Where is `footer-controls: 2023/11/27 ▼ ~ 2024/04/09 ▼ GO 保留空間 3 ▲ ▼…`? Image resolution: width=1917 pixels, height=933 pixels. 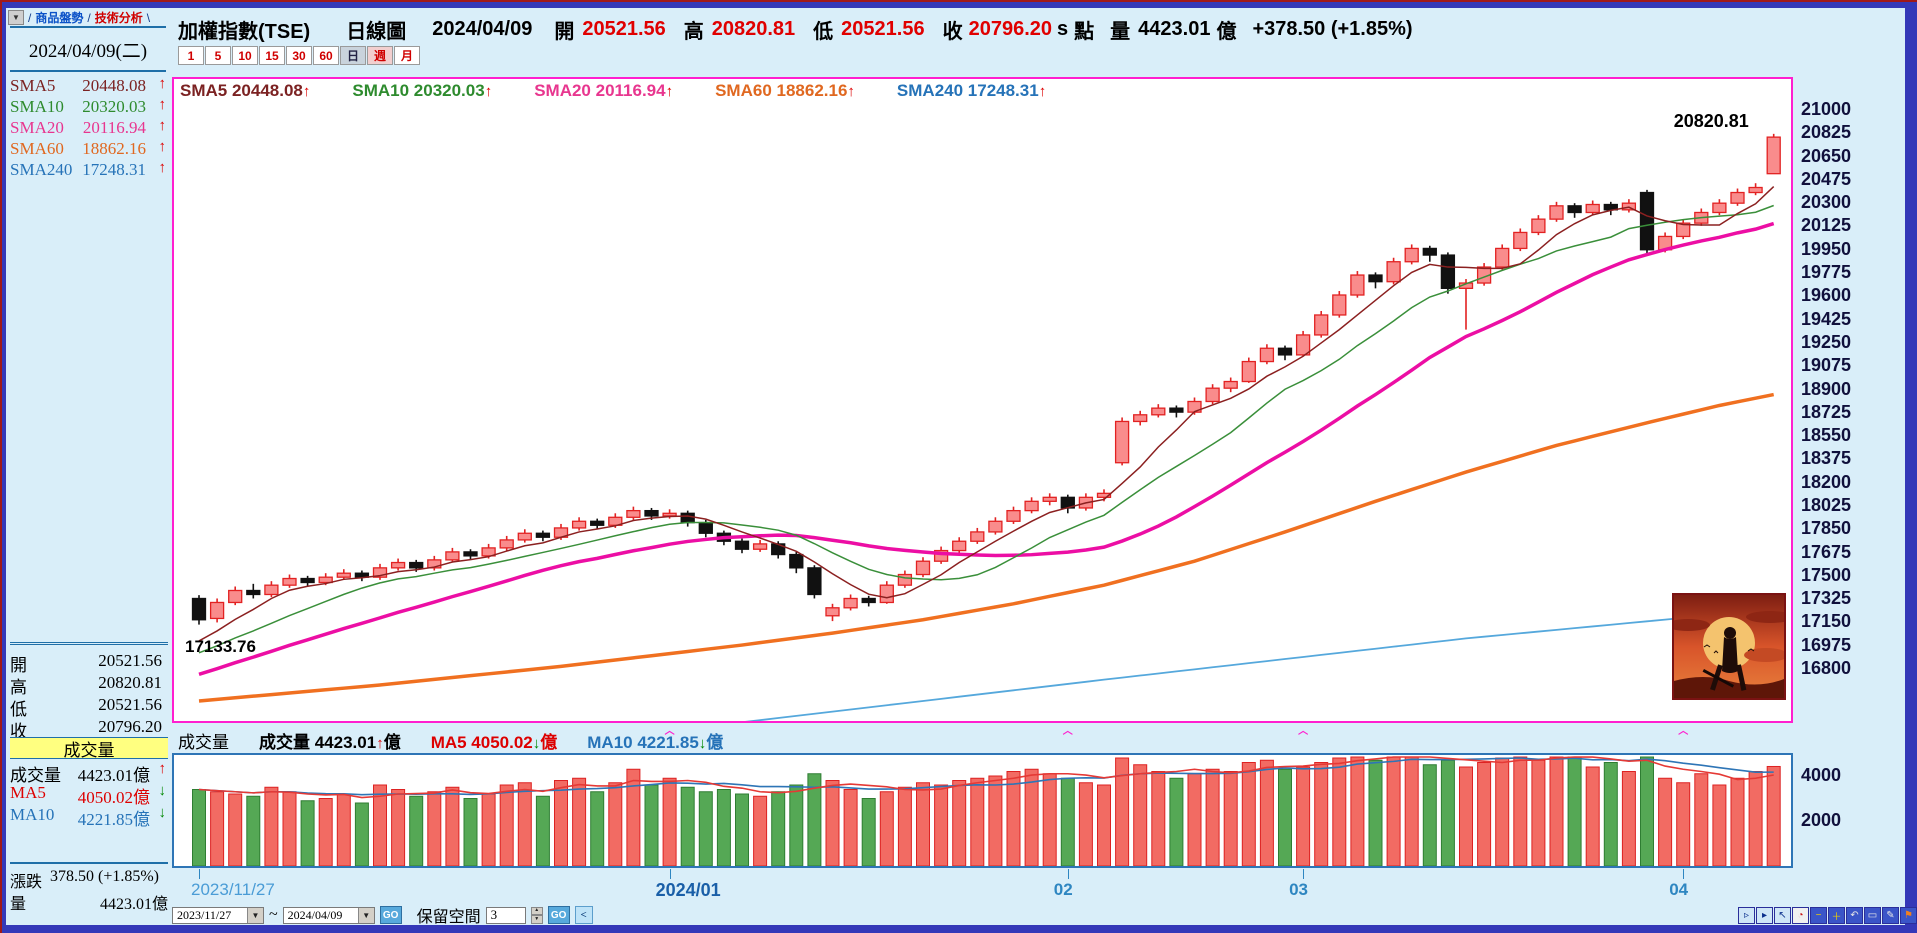
footer-controls: 2023/11/27 ▼ ~ 2024/04/09 ▼ GO 保留空間 3 ▲ ▼… is located at coordinates (382, 915).